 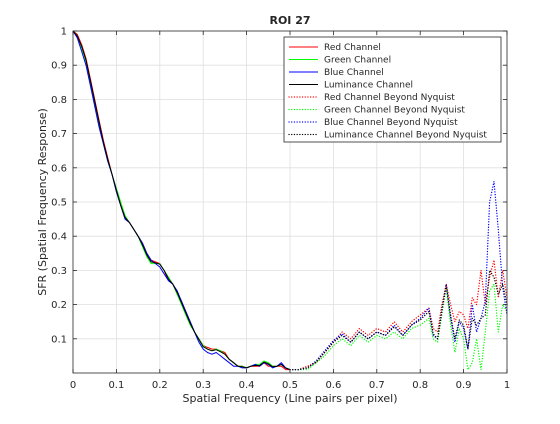 What do you see at coordinates (59, 339) in the screenshot?
I see `y-tick-label: 0.1` at bounding box center [59, 339].